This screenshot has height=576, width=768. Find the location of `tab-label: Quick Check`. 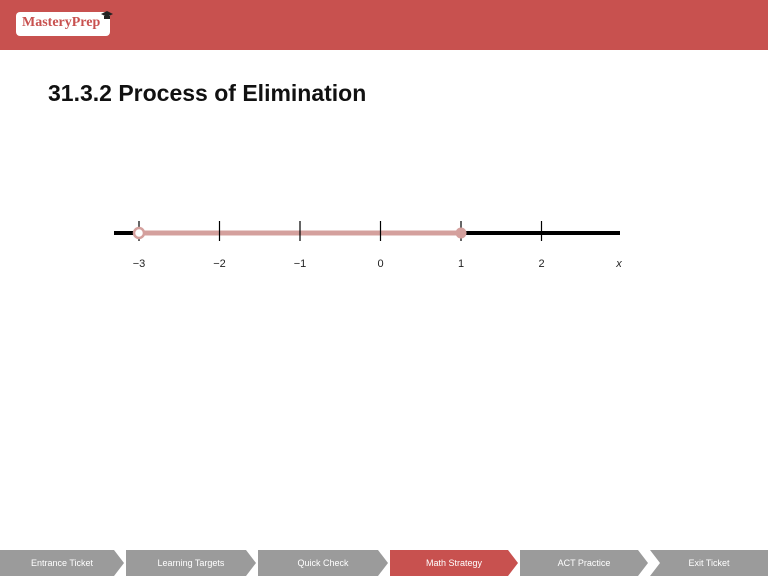

tab-label: Quick Check is located at coordinates (323, 563).